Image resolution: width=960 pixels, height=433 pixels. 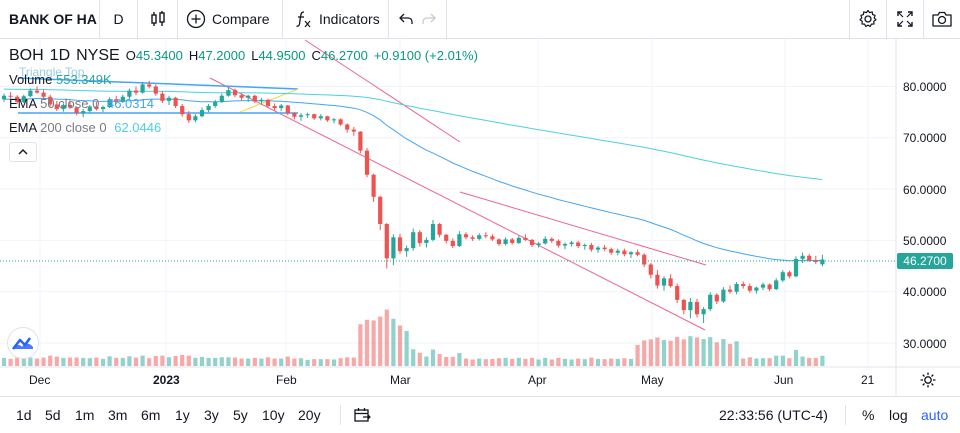 What do you see at coordinates (935, 415) in the screenshot?
I see `auto-scale-toggle: auto` at bounding box center [935, 415].